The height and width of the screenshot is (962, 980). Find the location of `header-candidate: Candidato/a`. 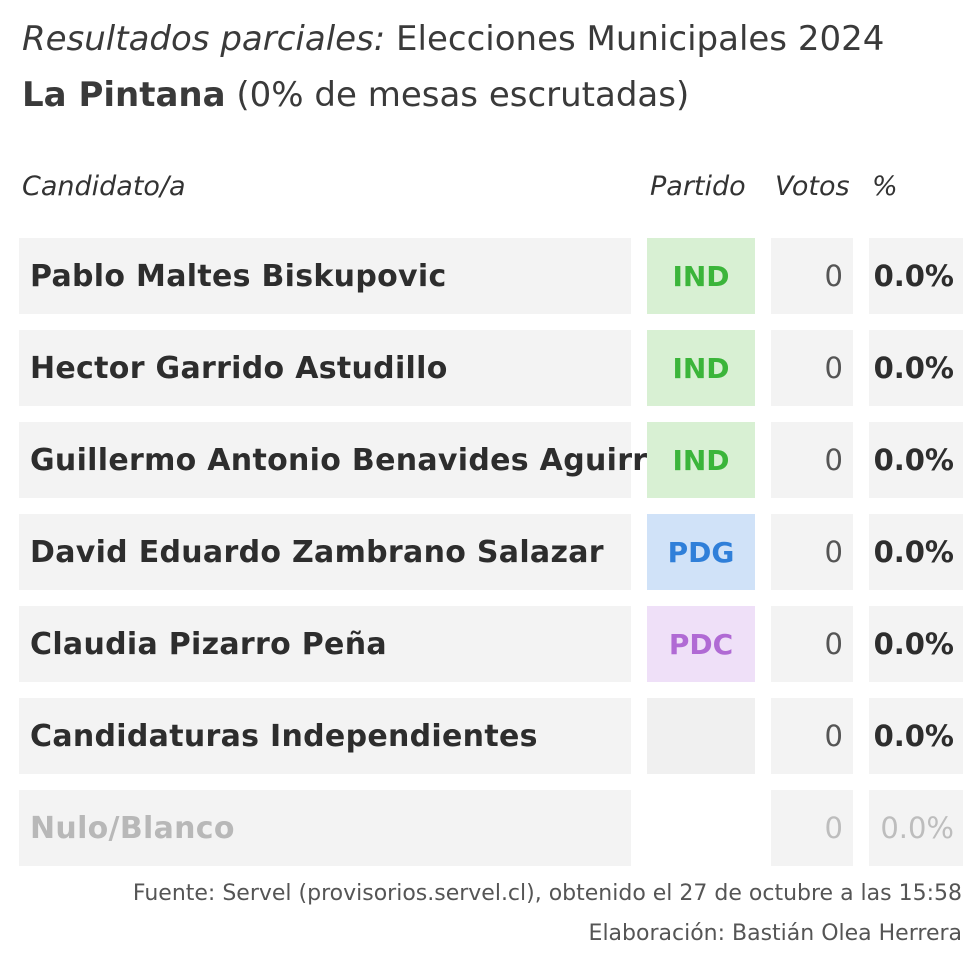

header-candidate: Candidato/a is located at coordinates (104, 186).